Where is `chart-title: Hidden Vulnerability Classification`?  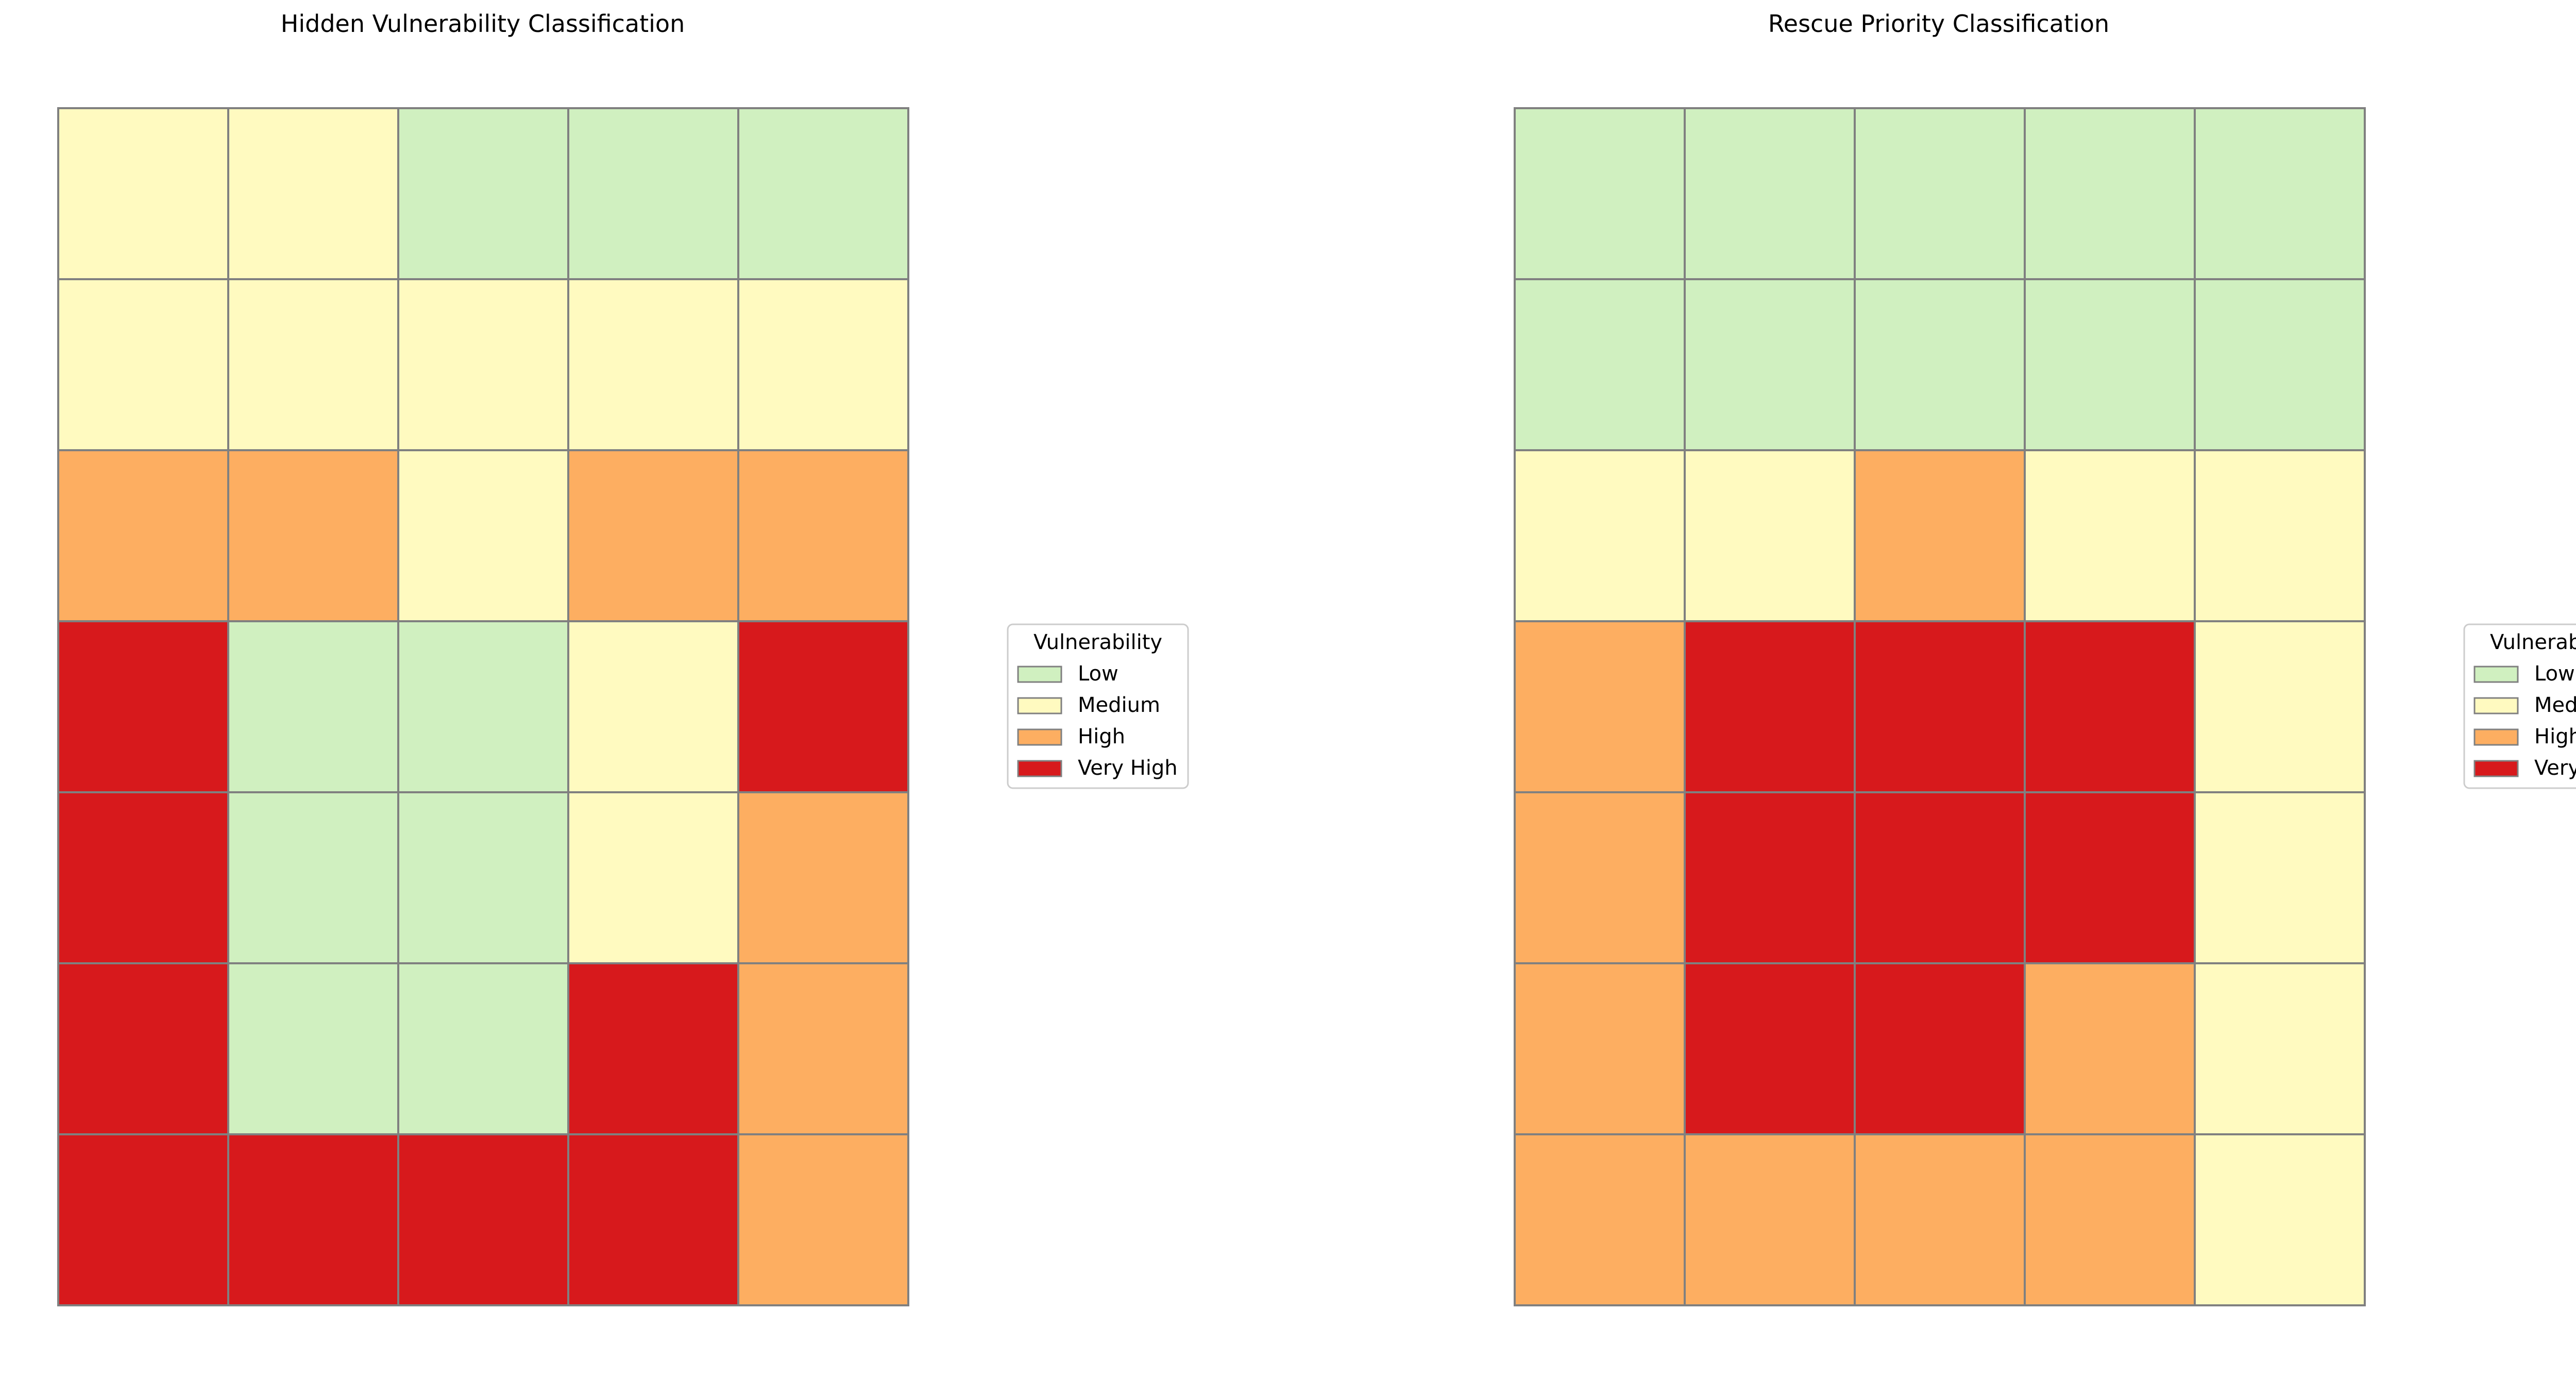 chart-title: Hidden Vulnerability Classification is located at coordinates (483, 24).